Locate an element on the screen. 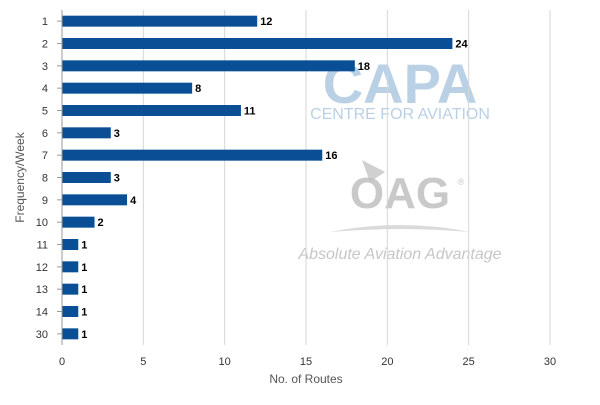  oag-registered-mark: ® is located at coordinates (461, 182).